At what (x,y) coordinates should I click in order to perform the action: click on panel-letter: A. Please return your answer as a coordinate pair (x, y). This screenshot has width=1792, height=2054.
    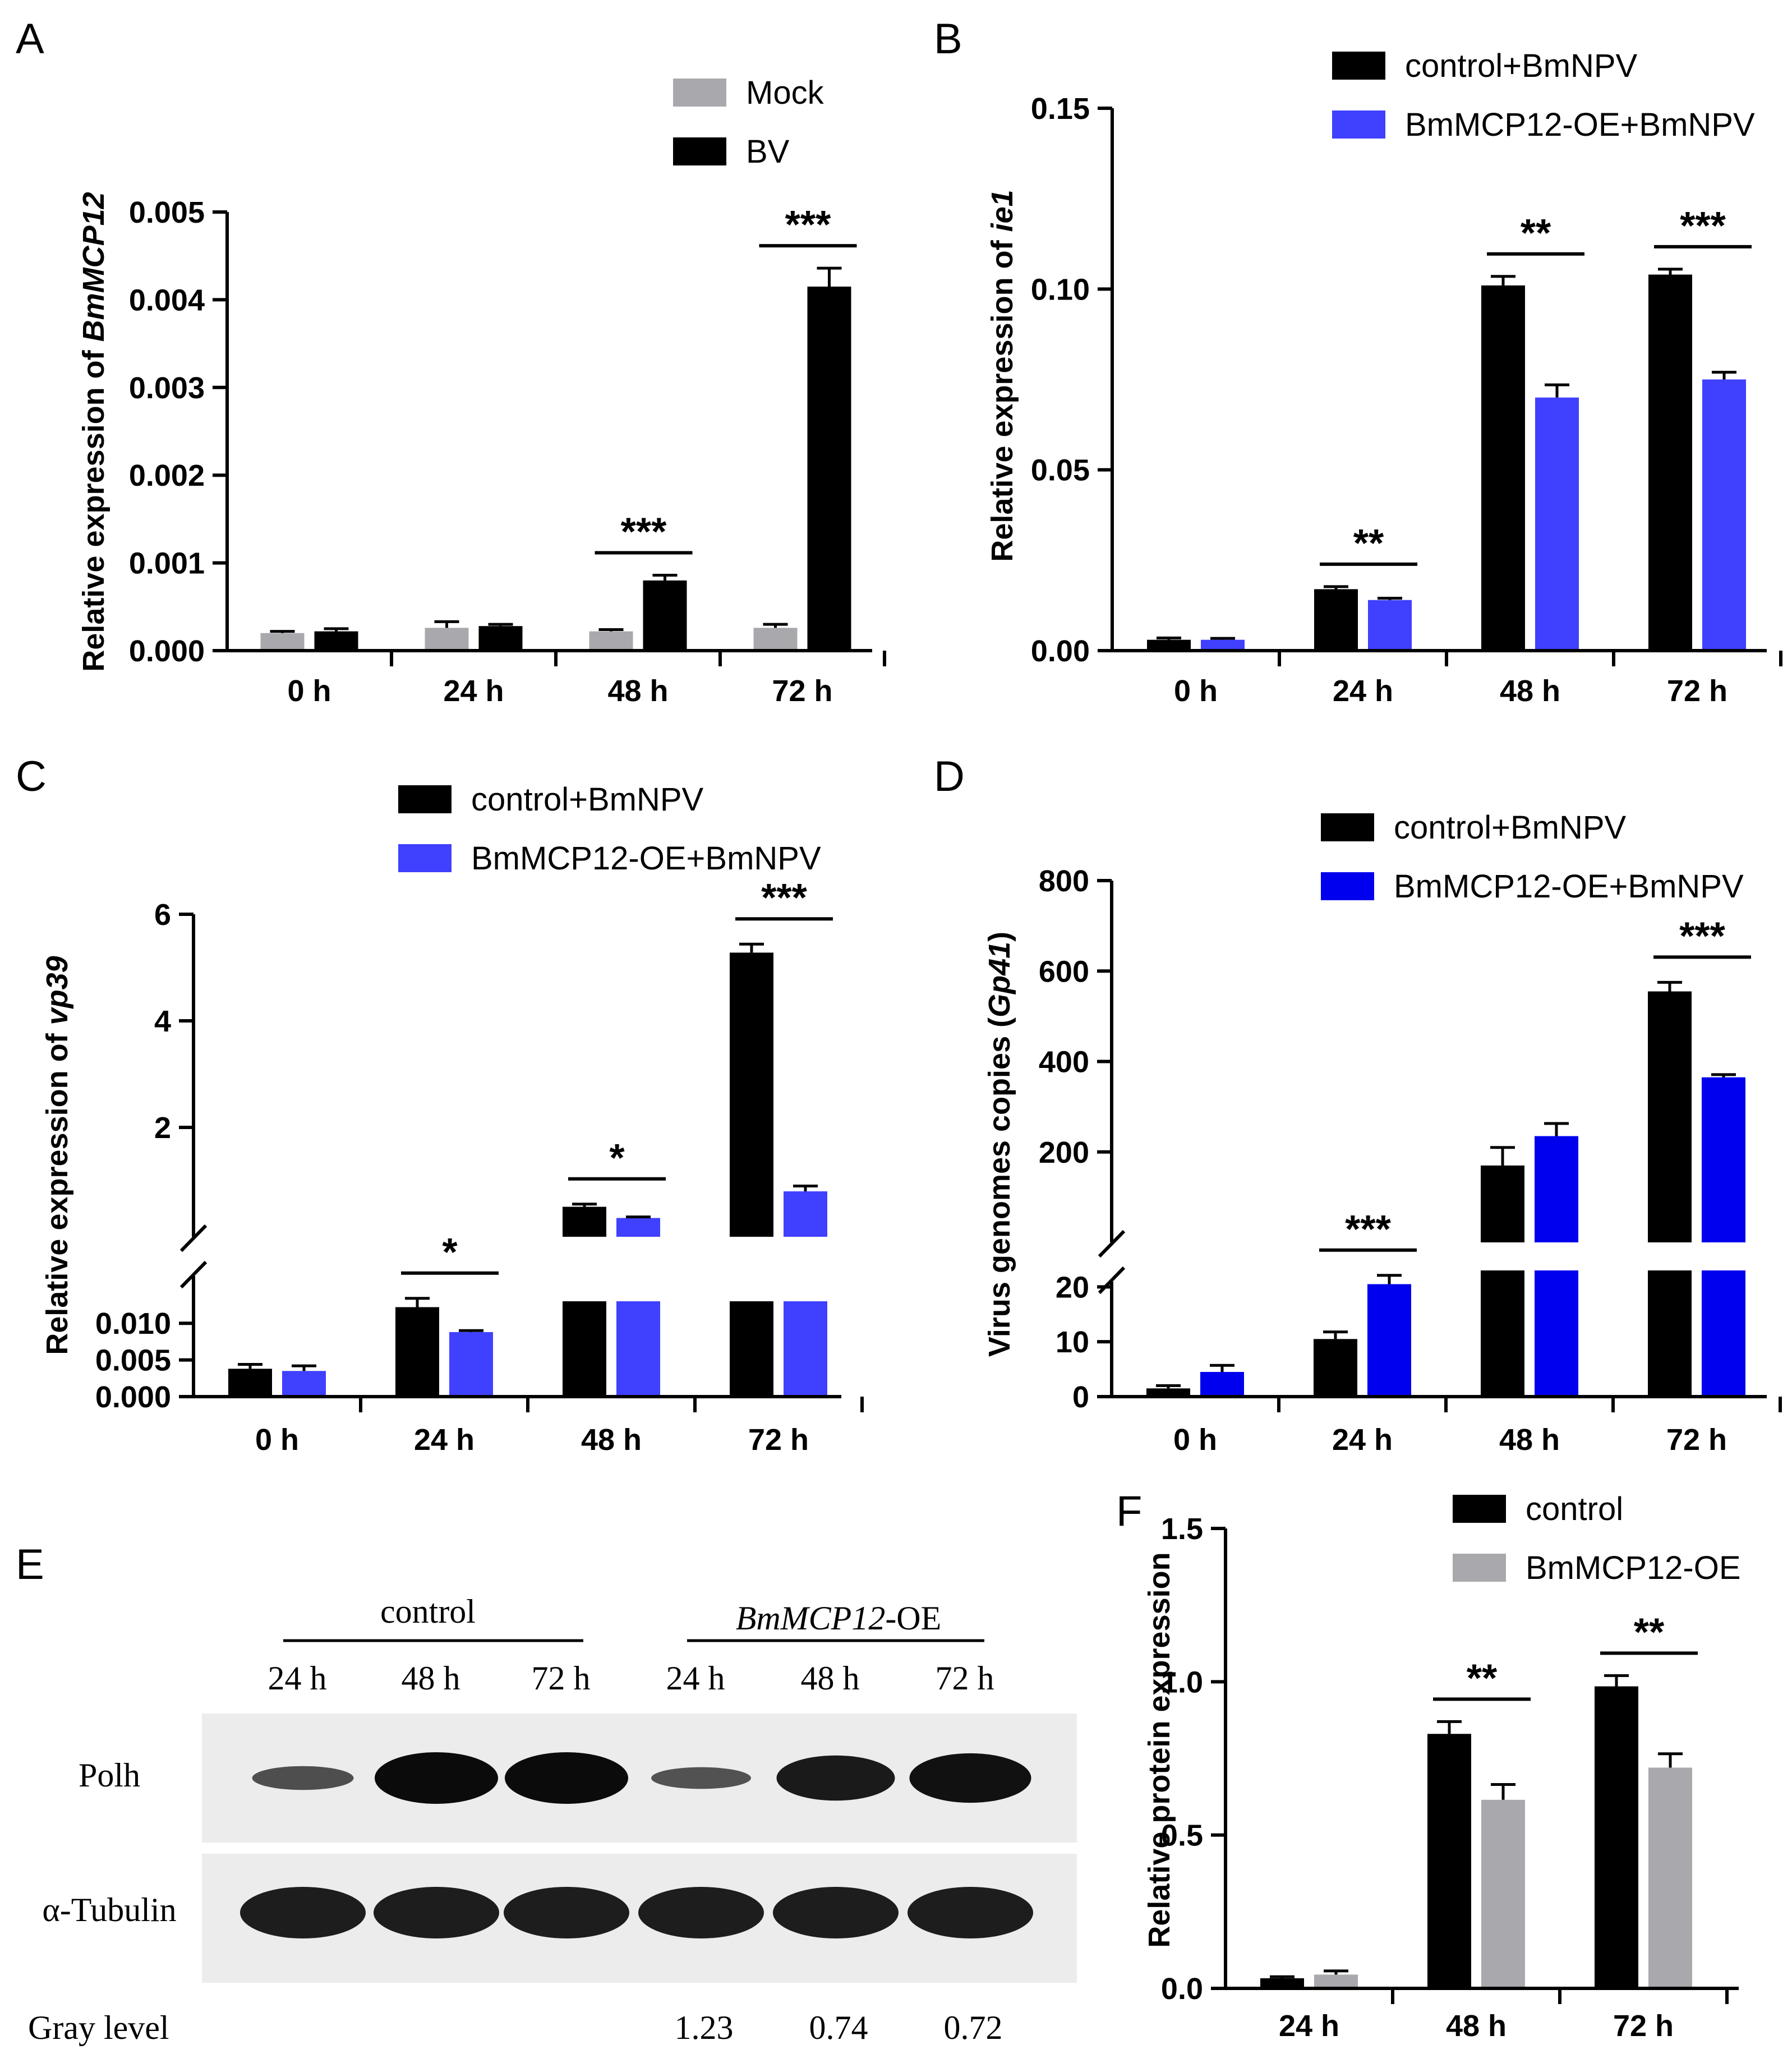
    Looking at the image, I should click on (30, 39).